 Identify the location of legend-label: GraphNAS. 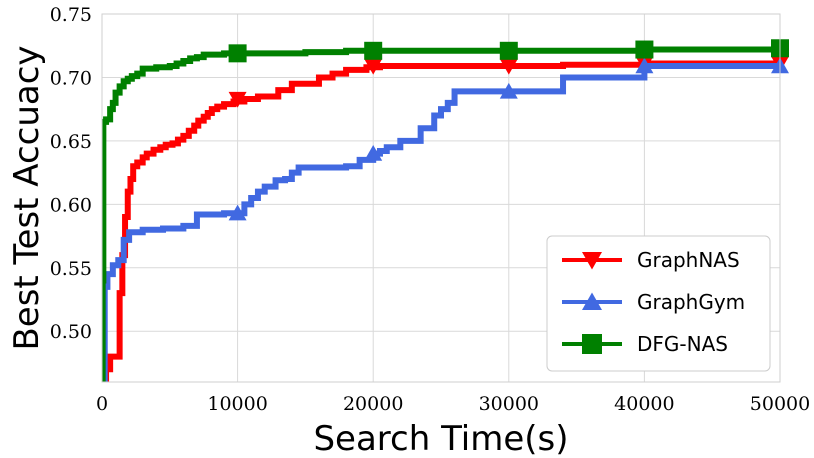
(688, 260).